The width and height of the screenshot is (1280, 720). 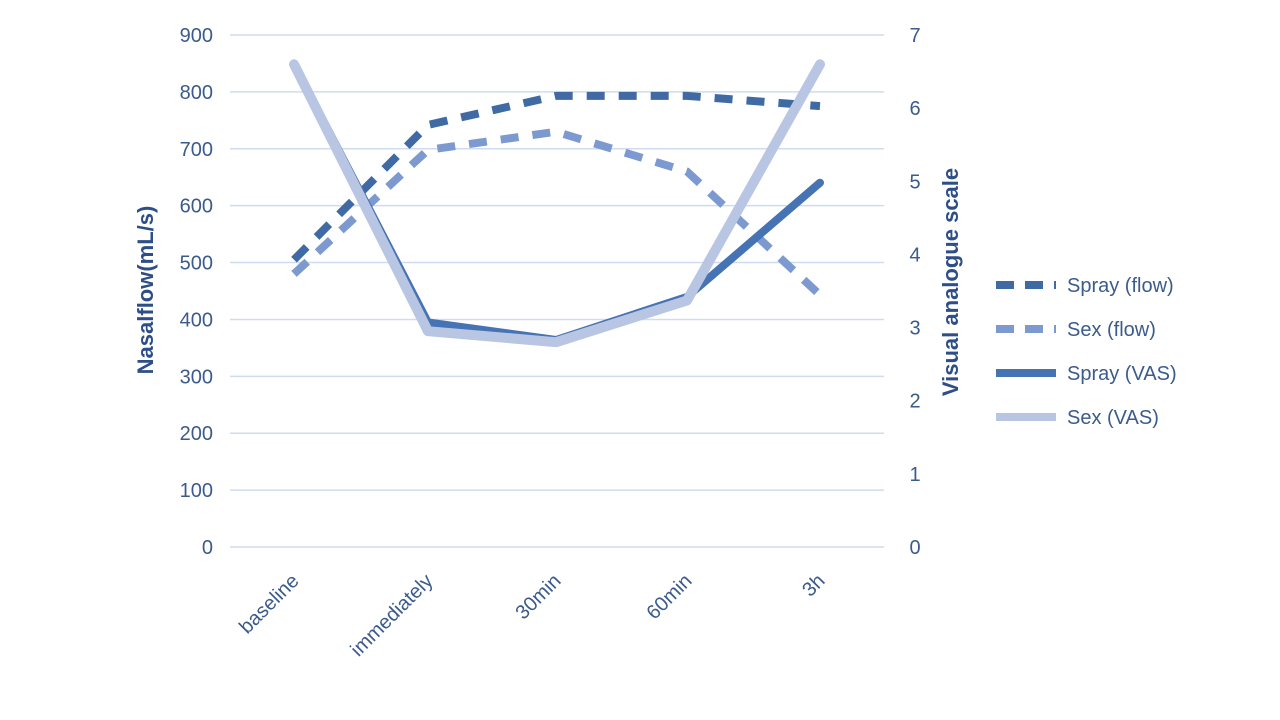 What do you see at coordinates (556, 177) in the screenshot?
I see `series-line-spray-flow` at bounding box center [556, 177].